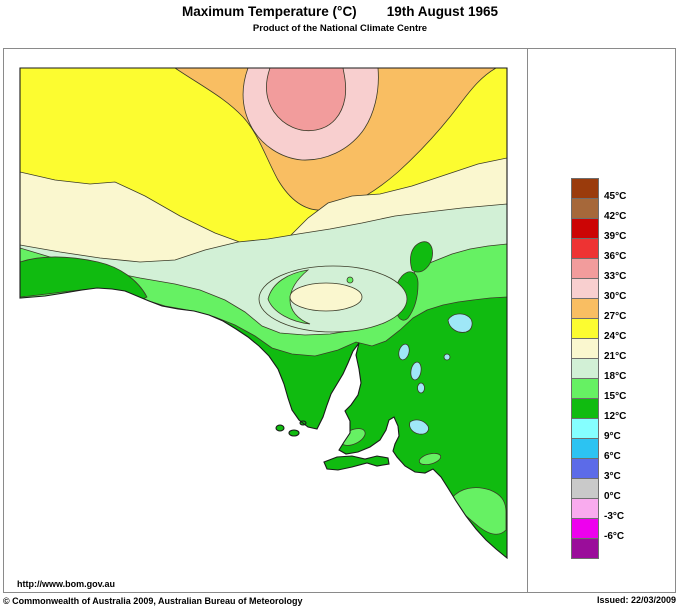 This screenshot has height=608, width=680. I want to click on legend-label: 30°C, so click(615, 296).